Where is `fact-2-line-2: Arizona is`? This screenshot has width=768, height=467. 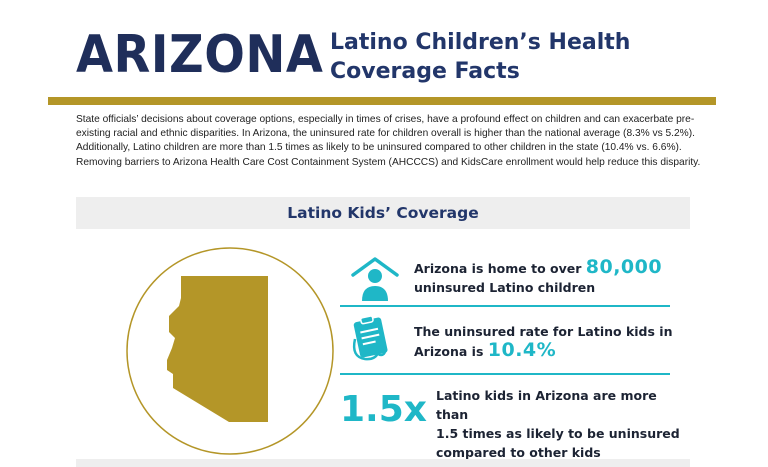
fact-2-line-2: Arizona is is located at coordinates (451, 351).